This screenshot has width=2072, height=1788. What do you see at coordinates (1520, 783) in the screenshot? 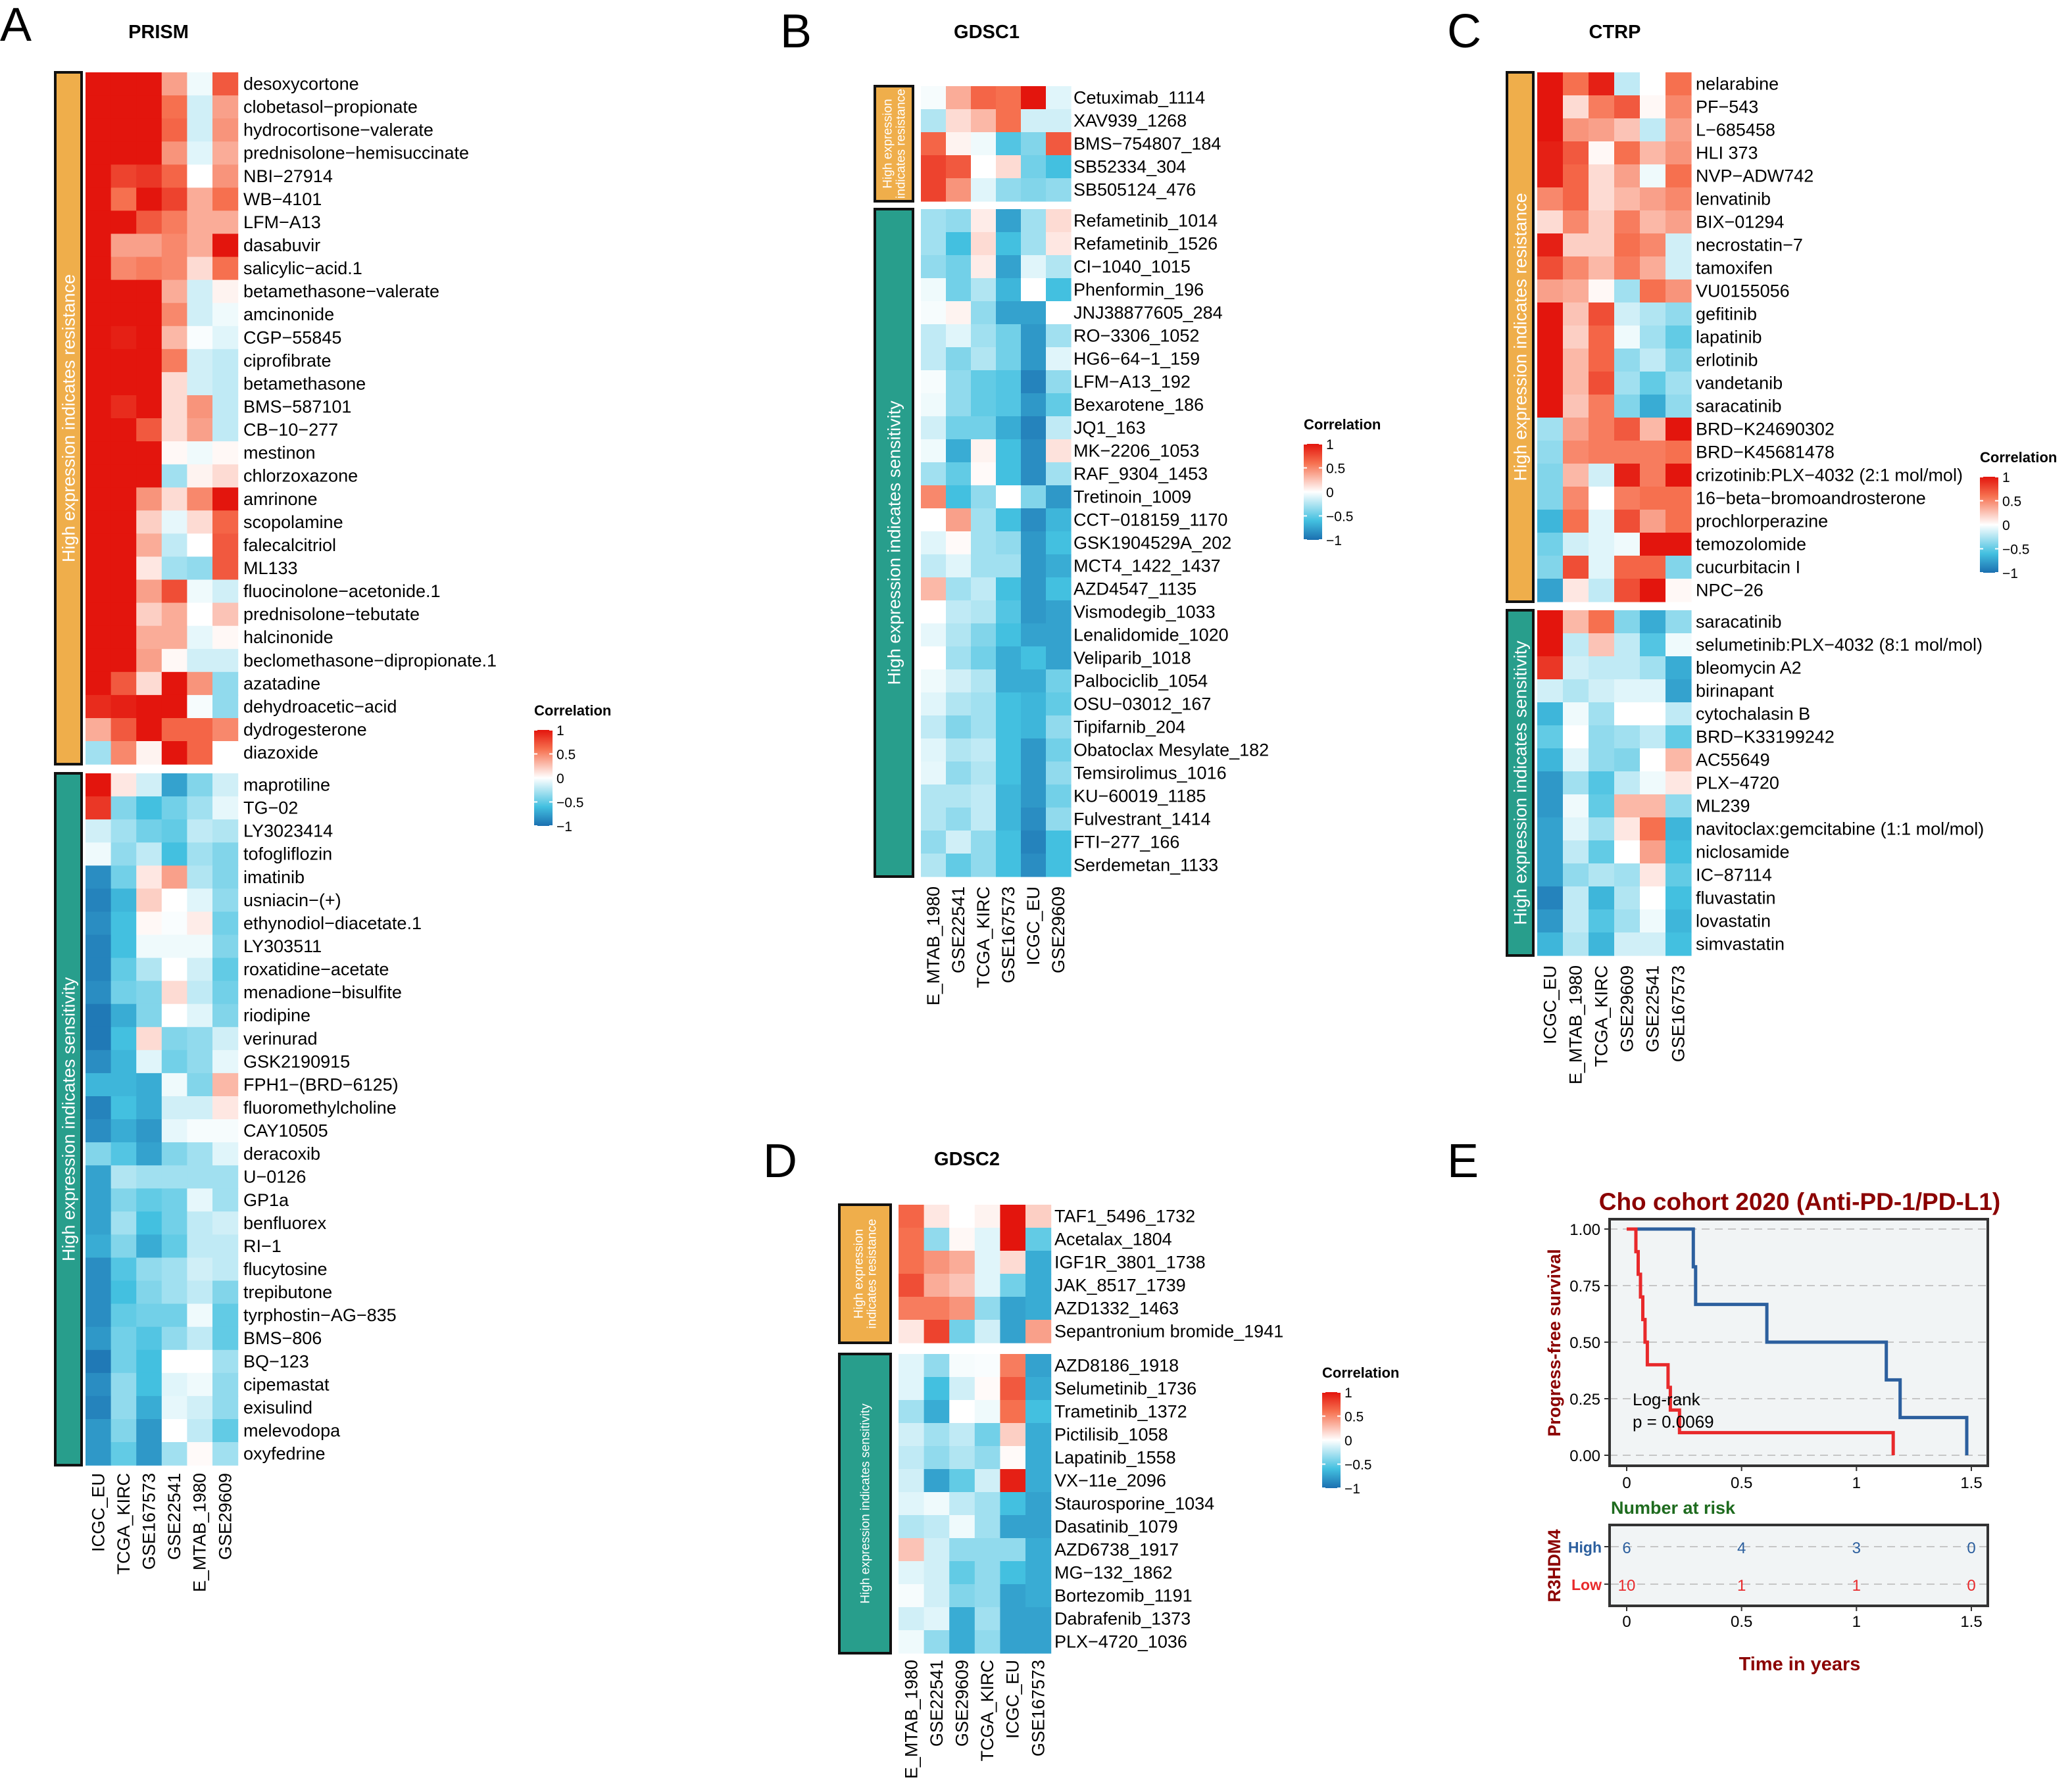
I see `sensitivity-annotation-bar` at bounding box center [1520, 783].